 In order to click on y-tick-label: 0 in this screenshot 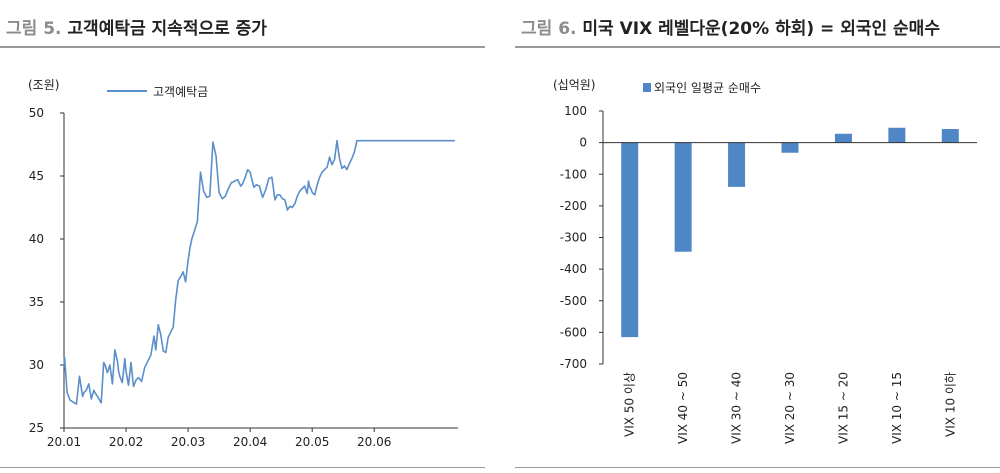, I will do `click(583, 143)`.